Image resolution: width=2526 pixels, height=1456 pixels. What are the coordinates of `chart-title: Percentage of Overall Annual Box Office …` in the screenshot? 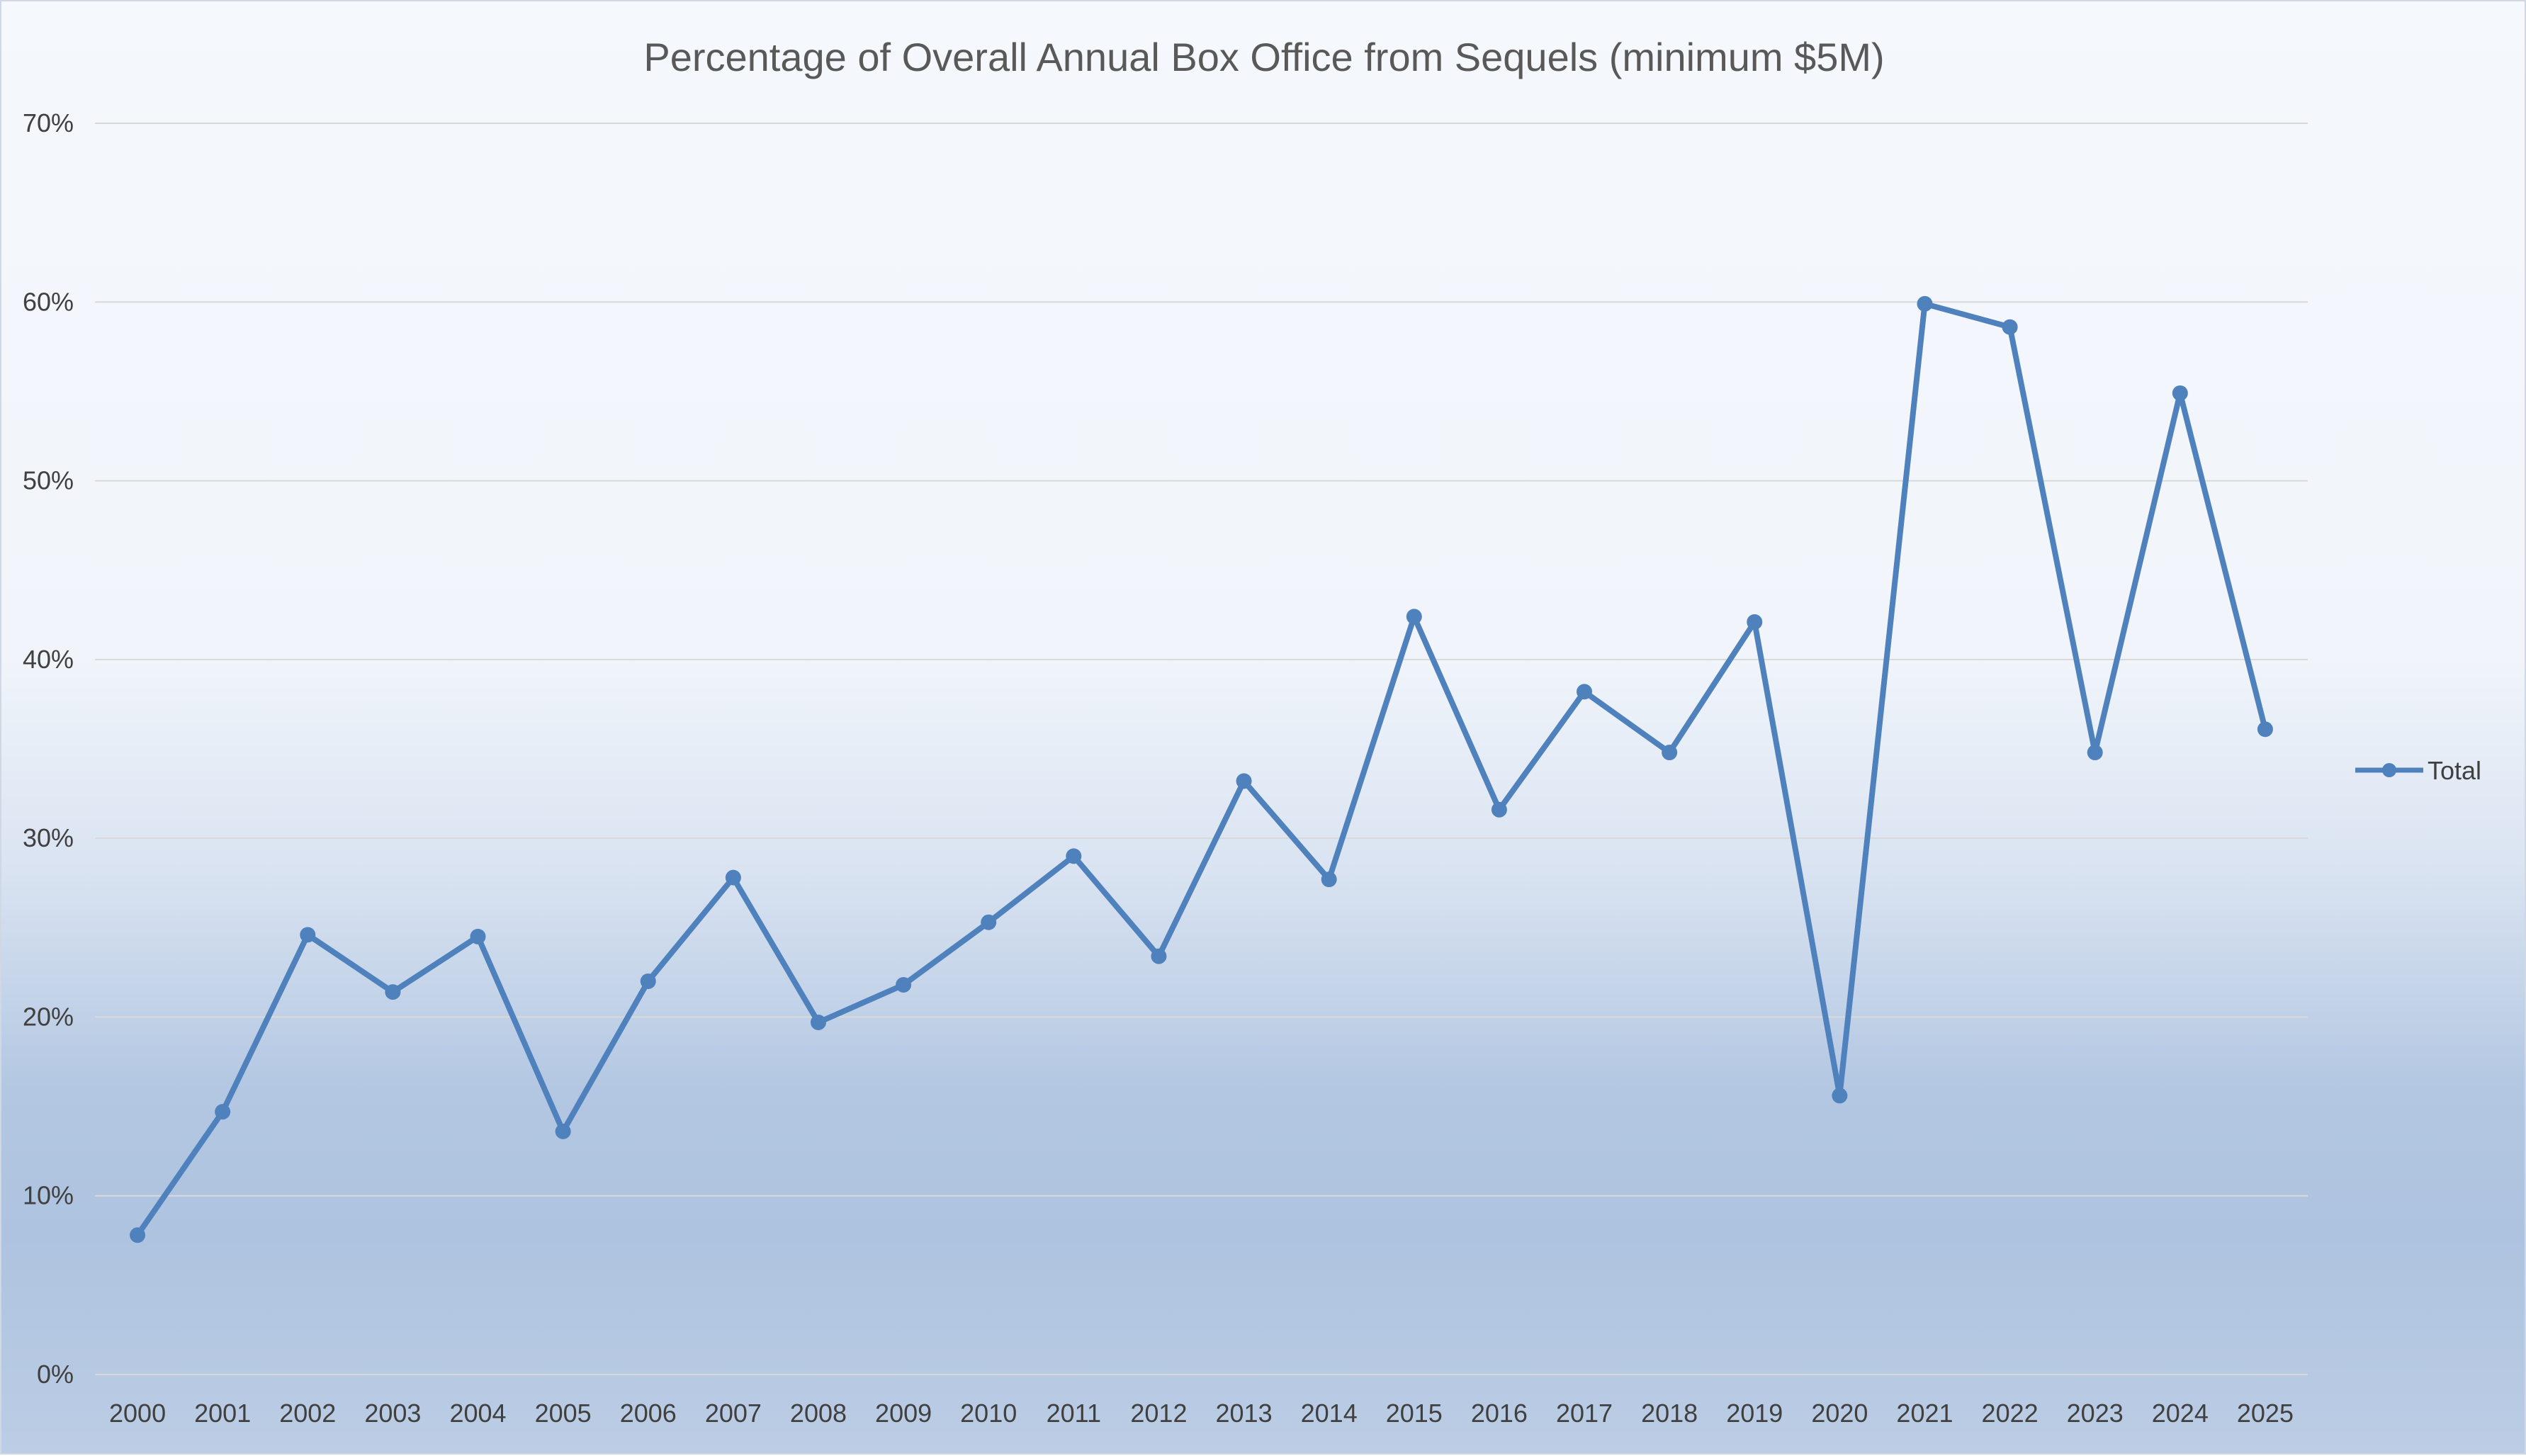 It's located at (1263, 57).